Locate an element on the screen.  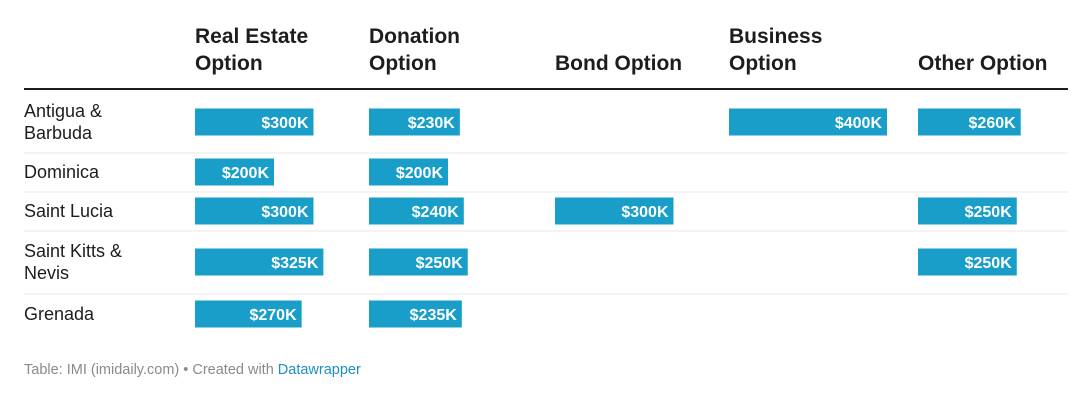
row-label: Nevis is located at coordinates (46, 273).